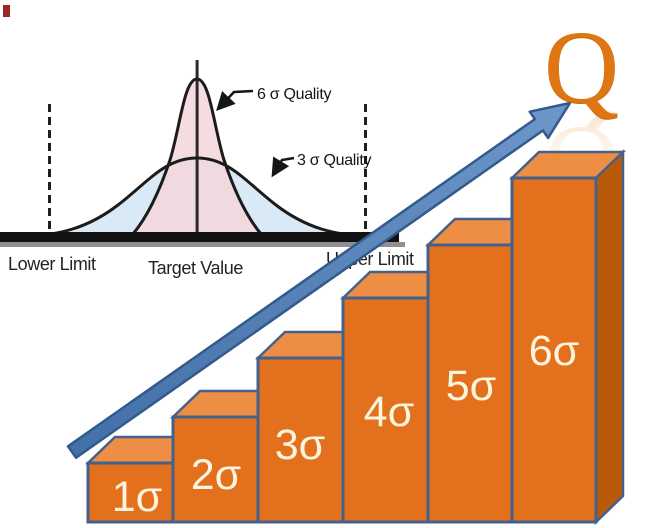 The image size is (669, 528). I want to click on lower-limit-label: Lower Limit, so click(52, 264).